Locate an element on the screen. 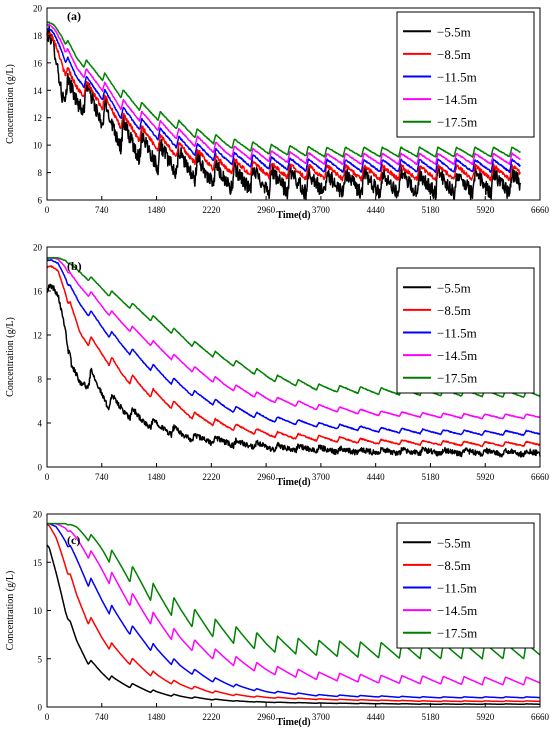 The height and width of the screenshot is (754, 550). y-tick-label: 4 is located at coordinates (40, 424).